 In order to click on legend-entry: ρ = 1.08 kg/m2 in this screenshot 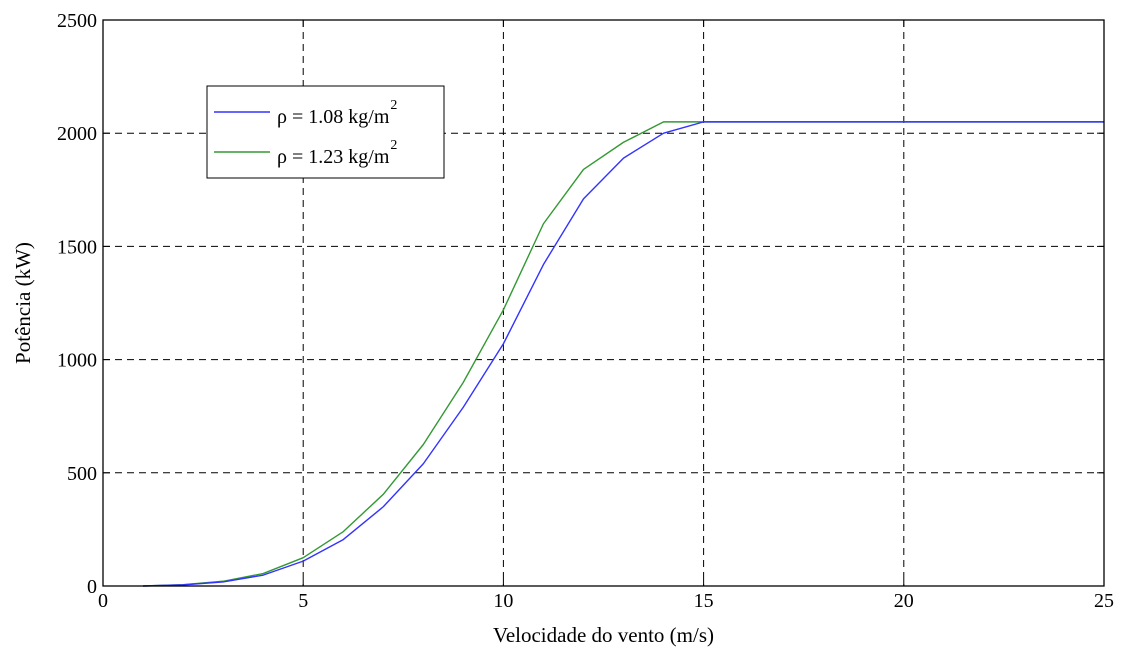, I will do `click(305, 113)`.